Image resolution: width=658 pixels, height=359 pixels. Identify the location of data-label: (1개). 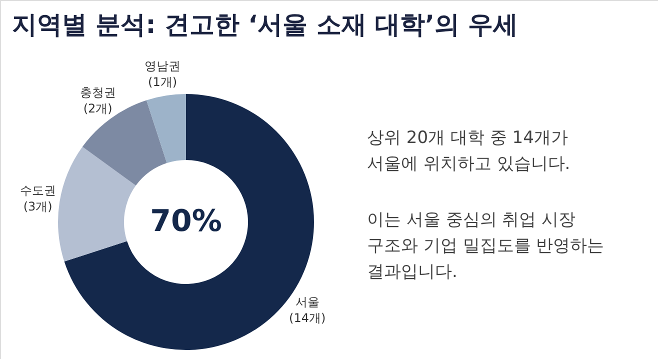
(163, 81).